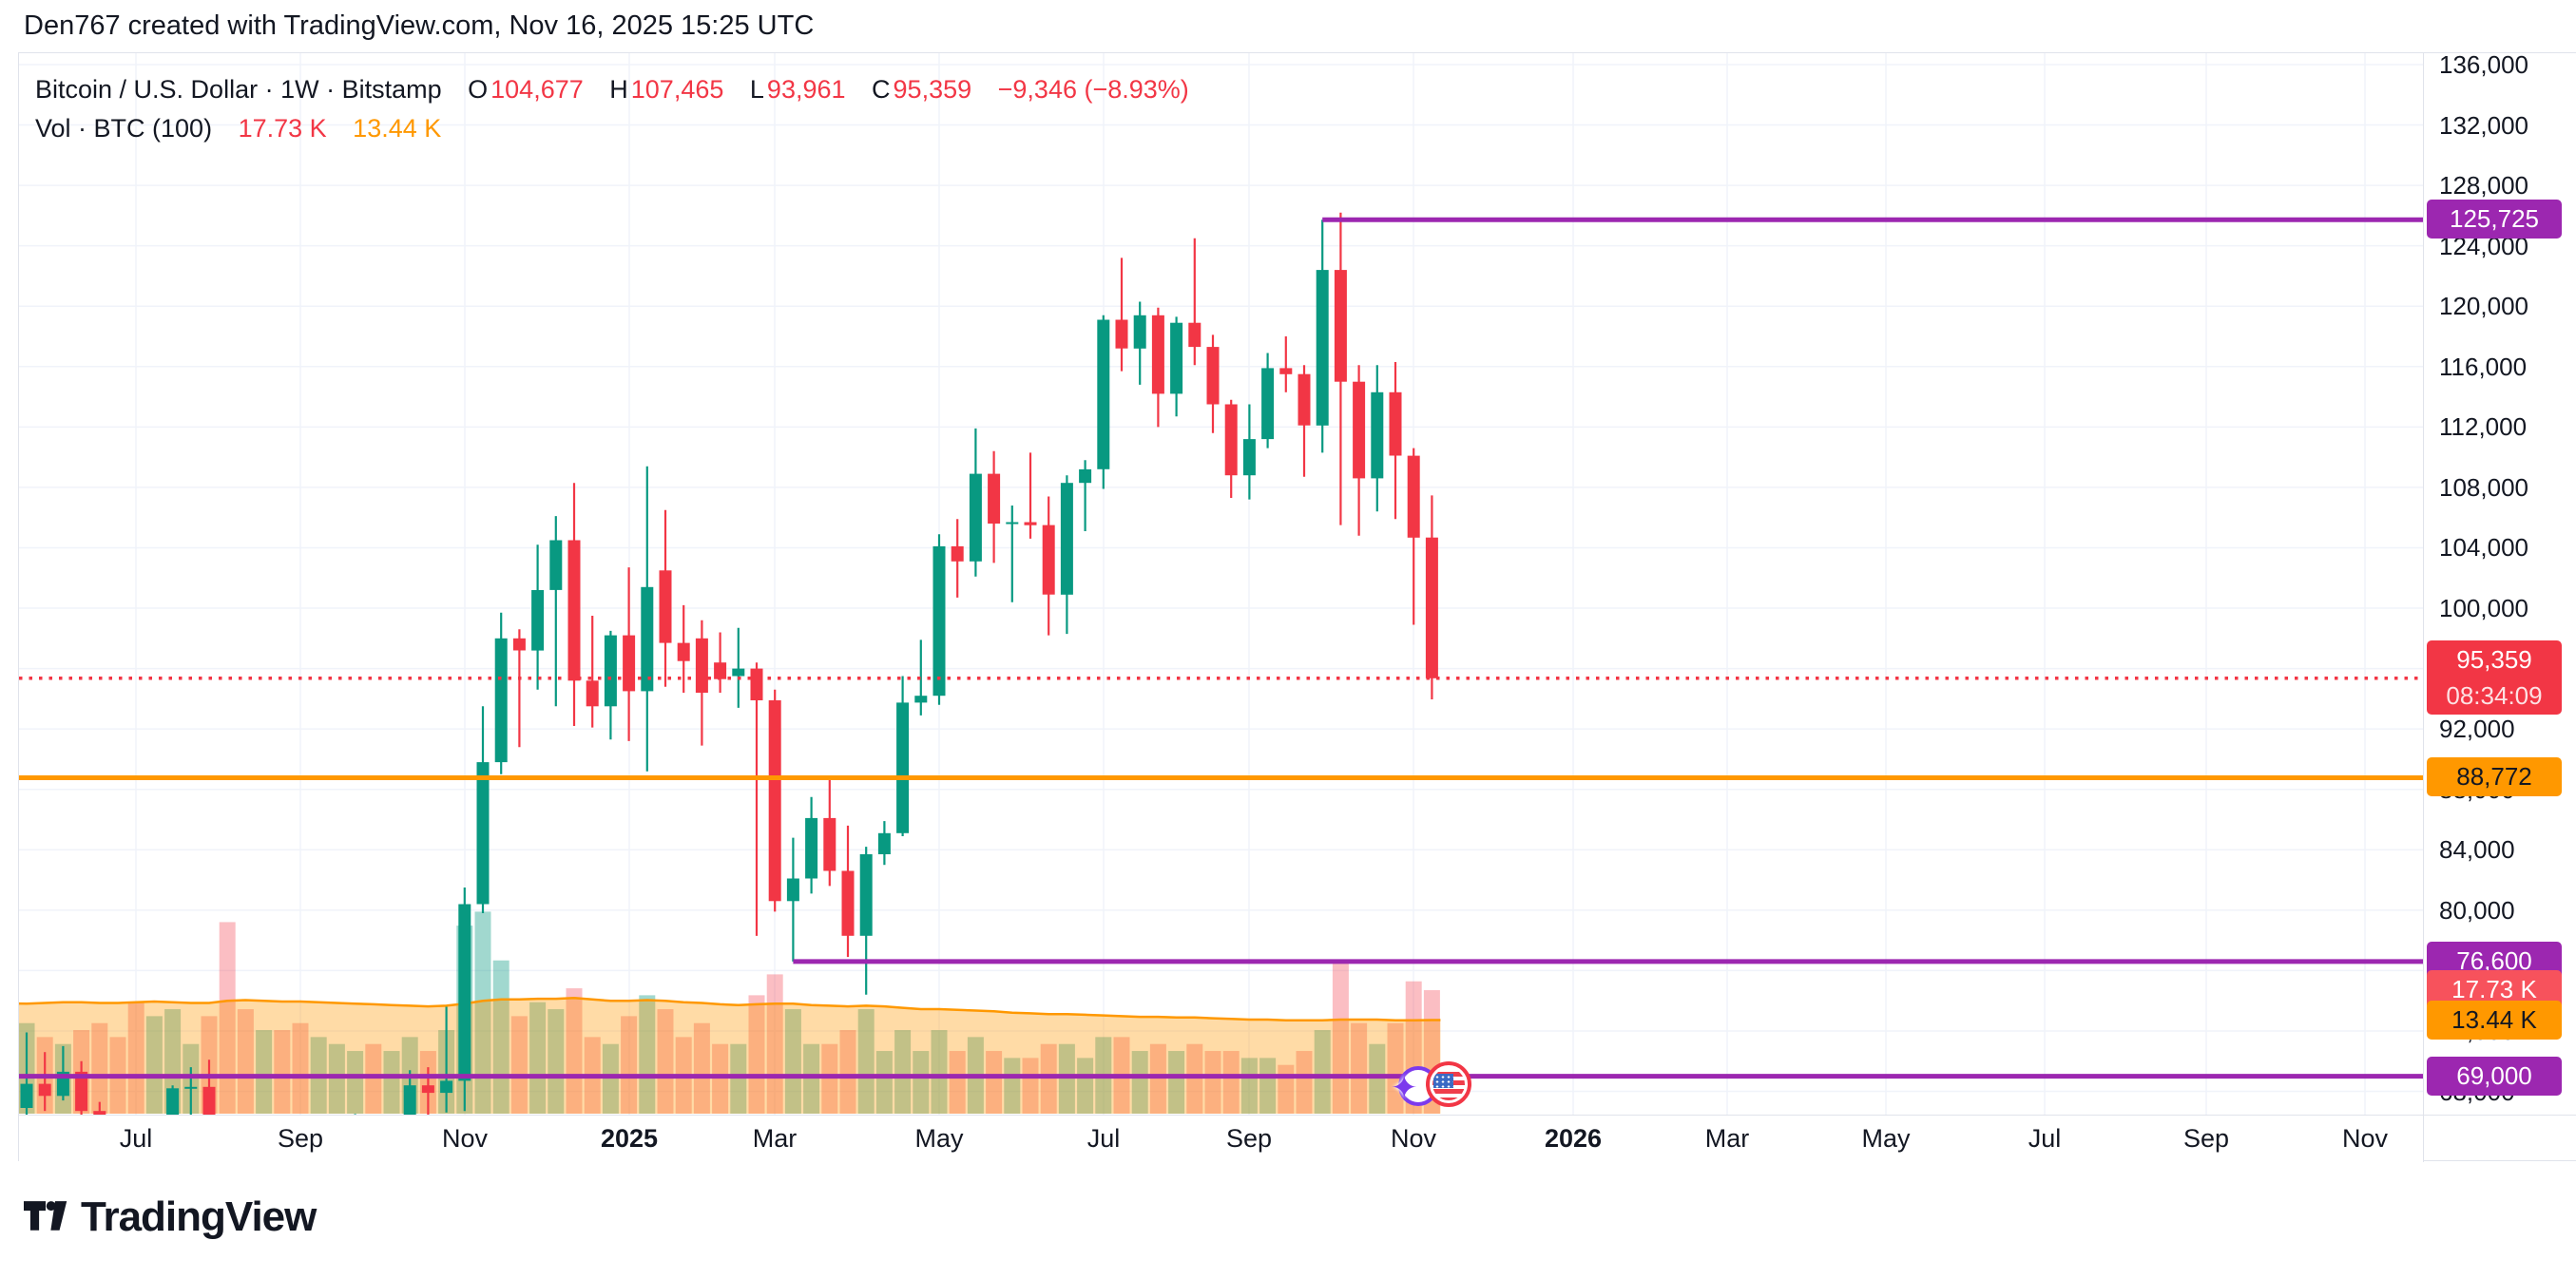  I want to click on low-value: 93,961, so click(806, 90).